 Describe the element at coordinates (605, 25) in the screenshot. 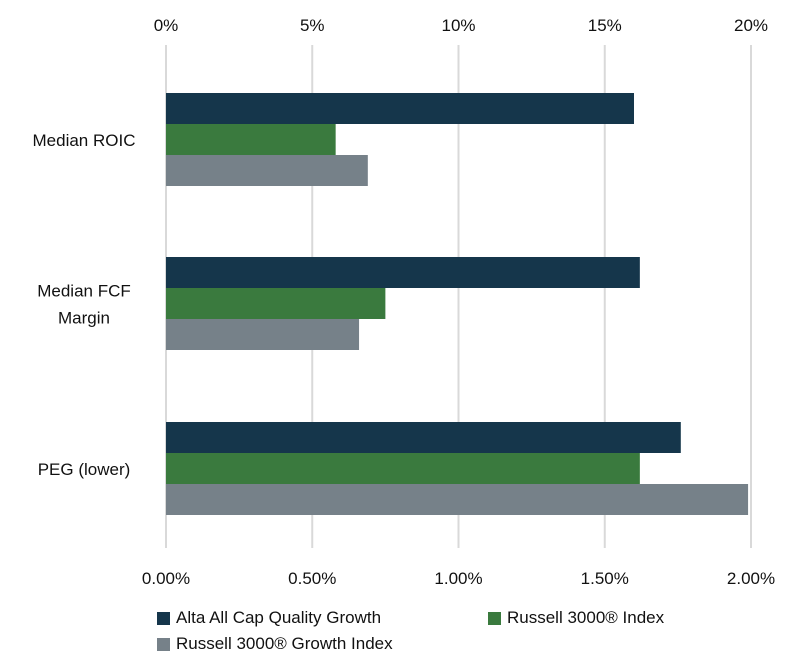

I see `top-axis-tick-label: 15%` at that location.